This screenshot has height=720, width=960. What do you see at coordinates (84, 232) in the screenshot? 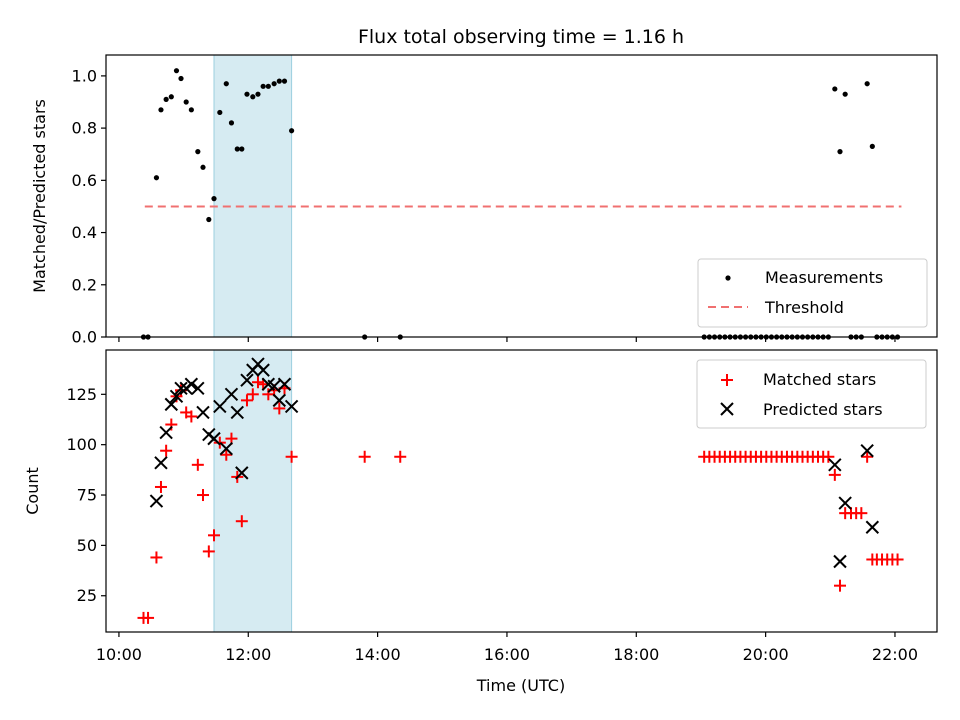
I see `top-ytick-label: 0.4` at bounding box center [84, 232].